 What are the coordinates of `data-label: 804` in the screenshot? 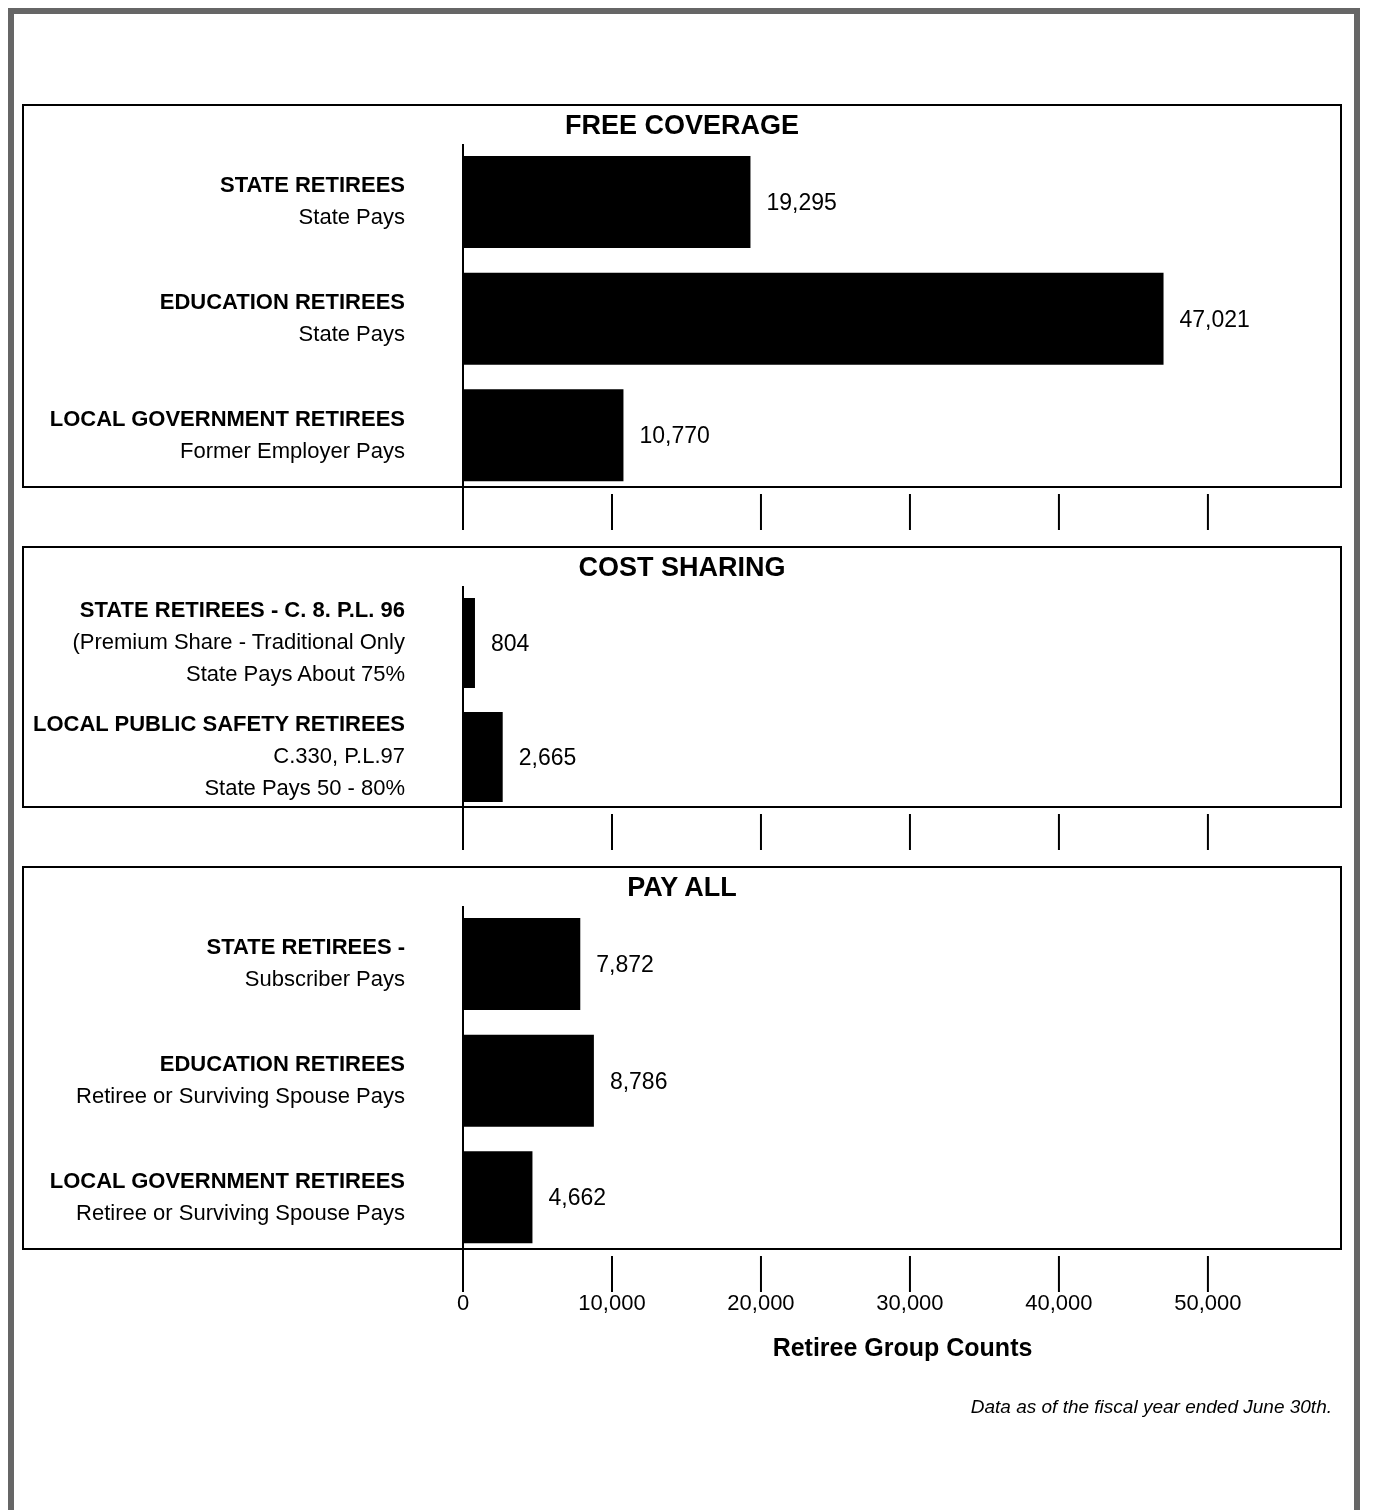 It's located at (510, 643).